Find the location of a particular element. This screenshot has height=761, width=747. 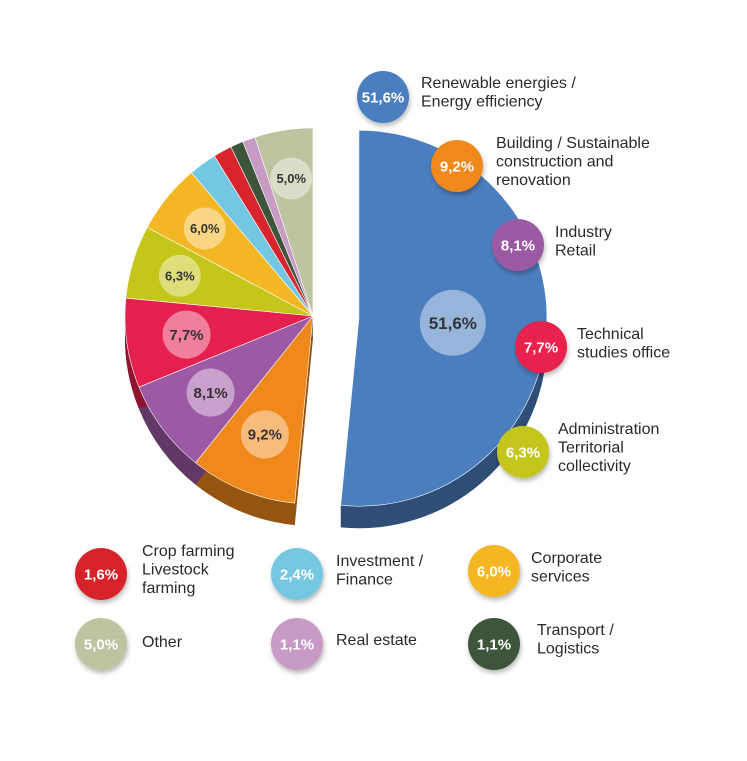

legend-label: Corporate services is located at coordinates (566, 568).